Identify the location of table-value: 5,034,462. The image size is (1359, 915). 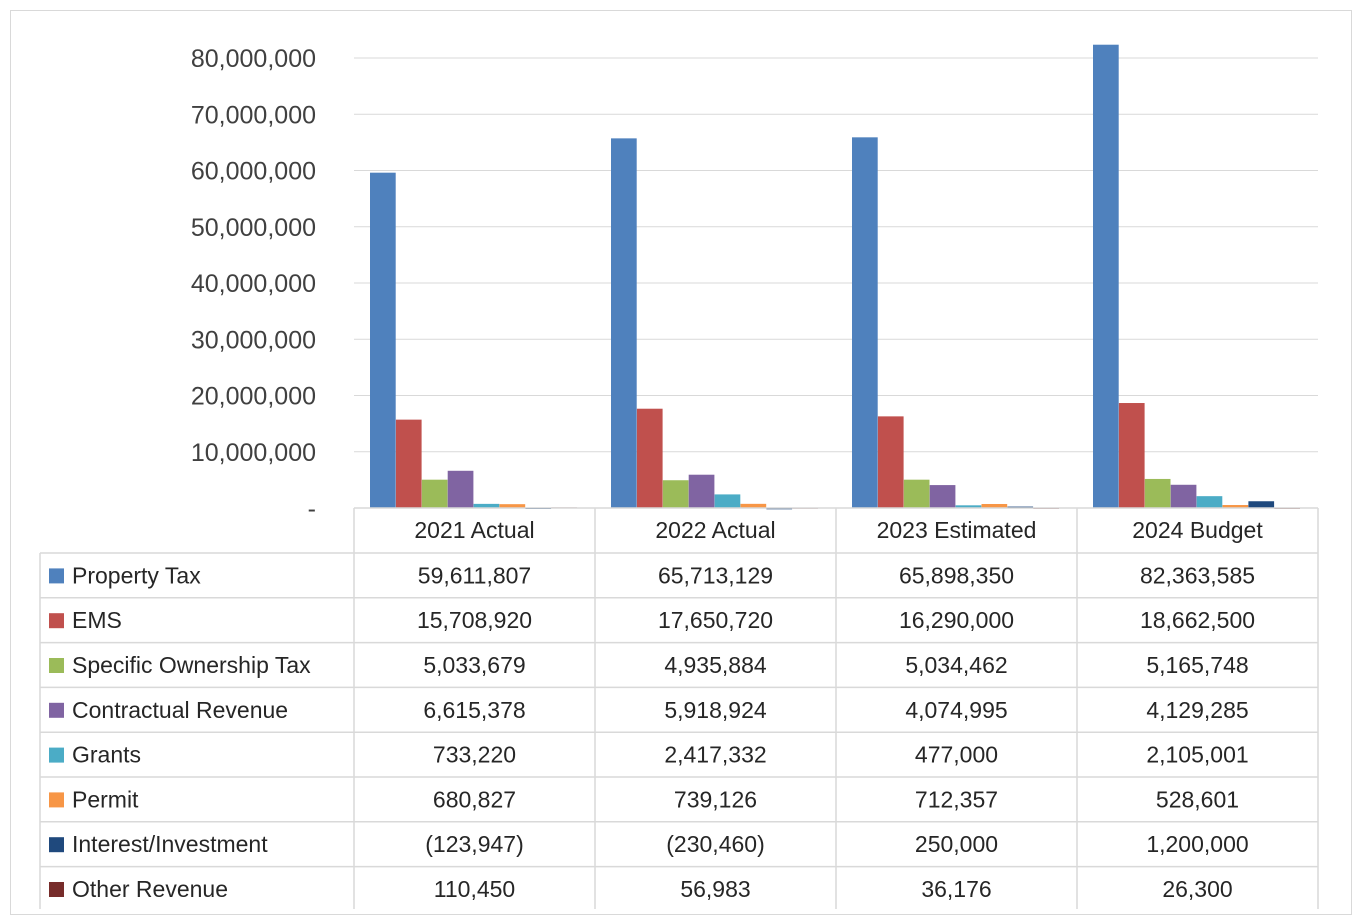
(956, 665).